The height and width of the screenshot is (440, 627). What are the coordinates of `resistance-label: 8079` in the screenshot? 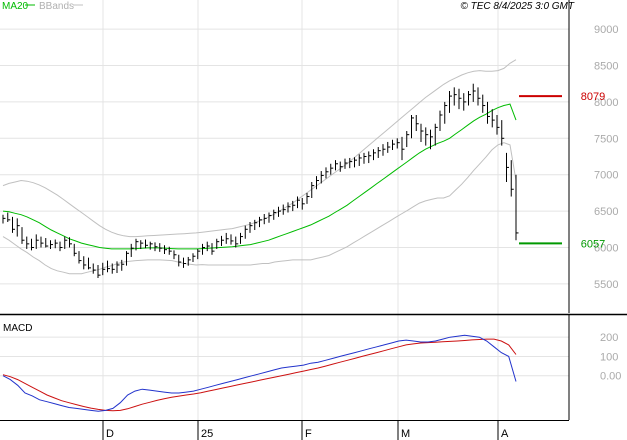 It's located at (593, 97).